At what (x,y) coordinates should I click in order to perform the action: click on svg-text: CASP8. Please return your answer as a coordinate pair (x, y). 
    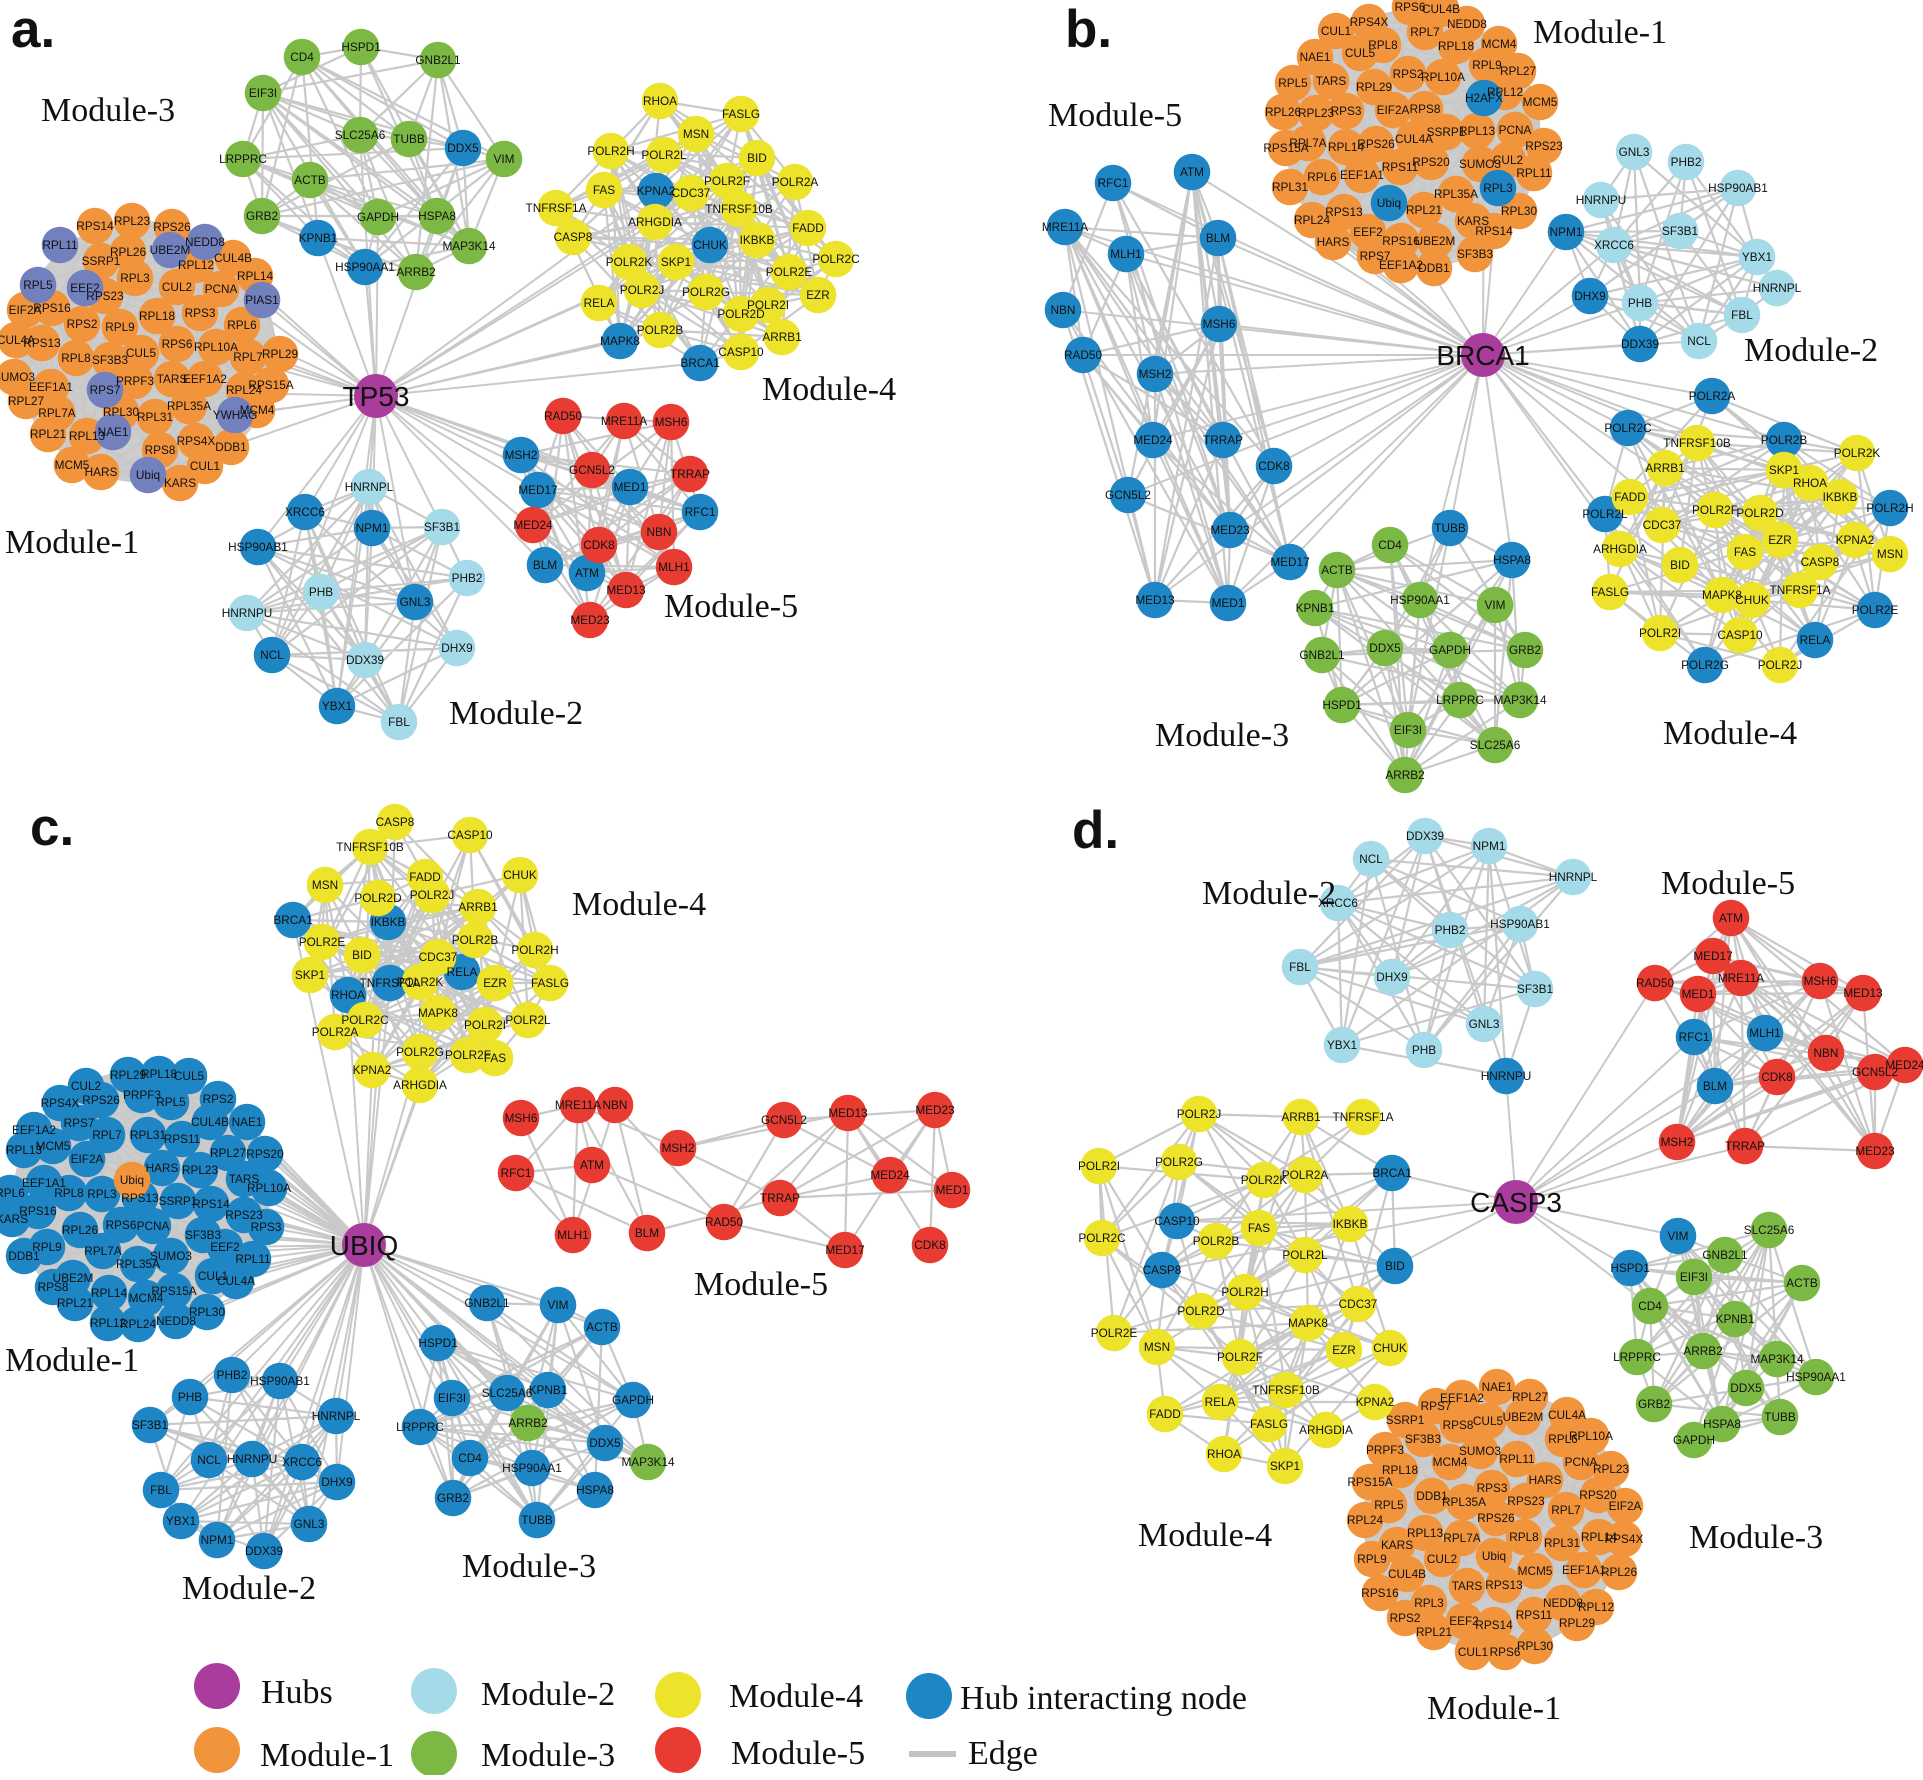
    Looking at the image, I should click on (1162, 1270).